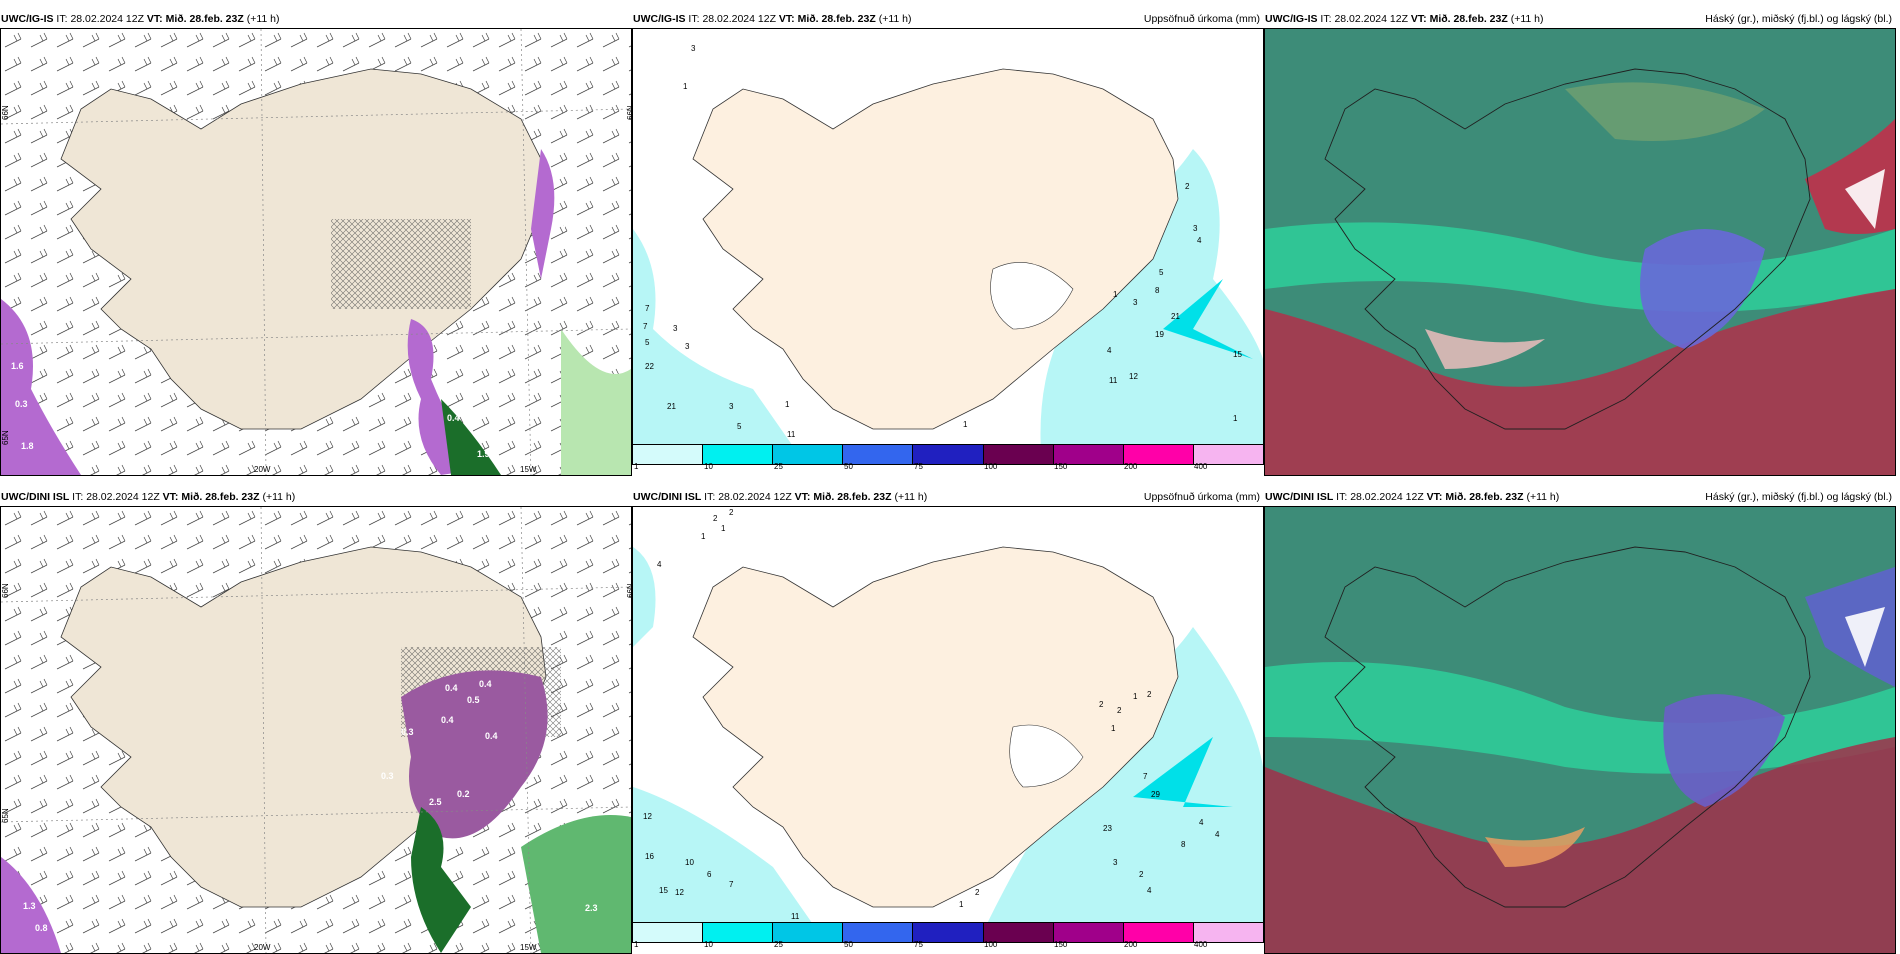 This screenshot has height=954, width=1900. Describe the element at coordinates (1133, 376) in the screenshot. I see `svg-text: 12` at that location.